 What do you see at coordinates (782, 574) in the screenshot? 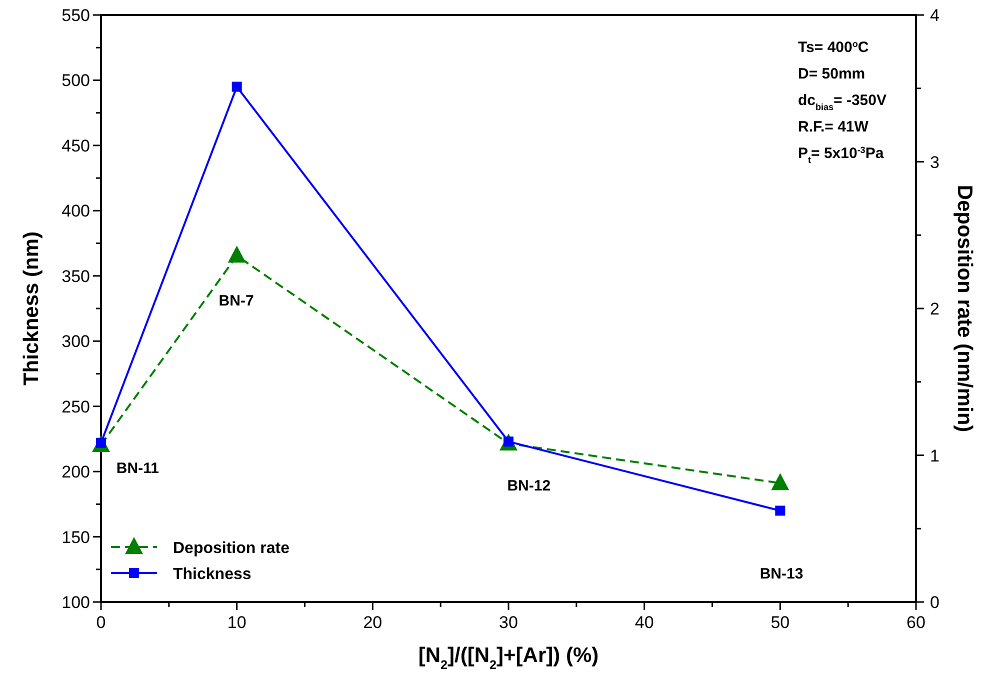
I see `annotation: BN-13` at bounding box center [782, 574].